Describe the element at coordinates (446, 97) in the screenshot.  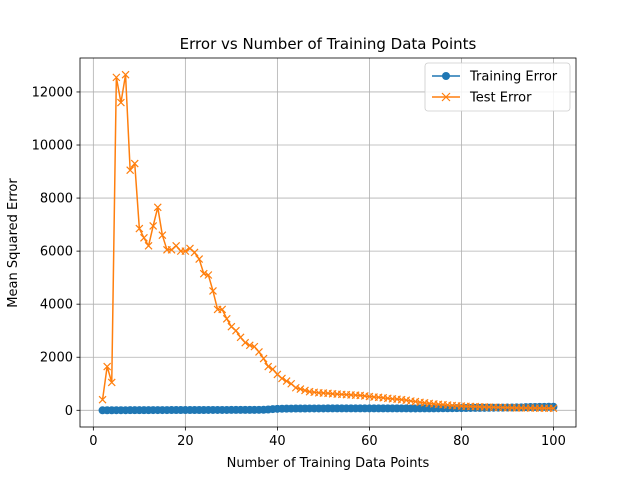
I see `legend-test-marker` at that location.